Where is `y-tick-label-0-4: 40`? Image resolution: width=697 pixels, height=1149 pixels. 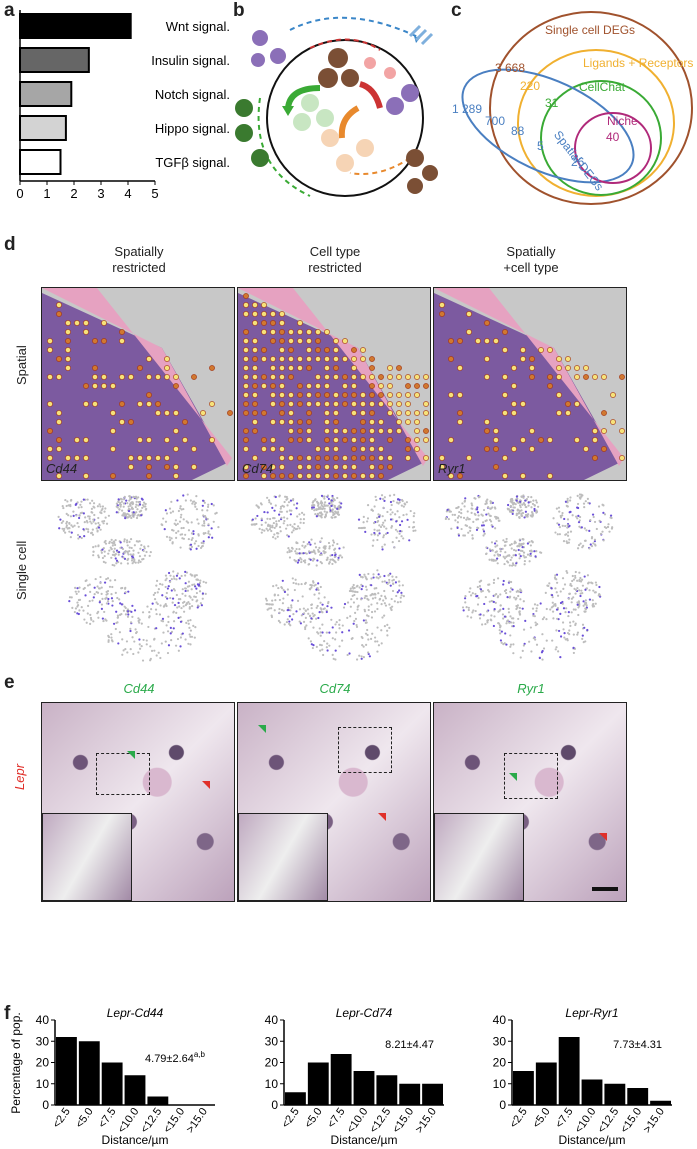 y-tick-label-0-4: 40 is located at coordinates (43, 1020).